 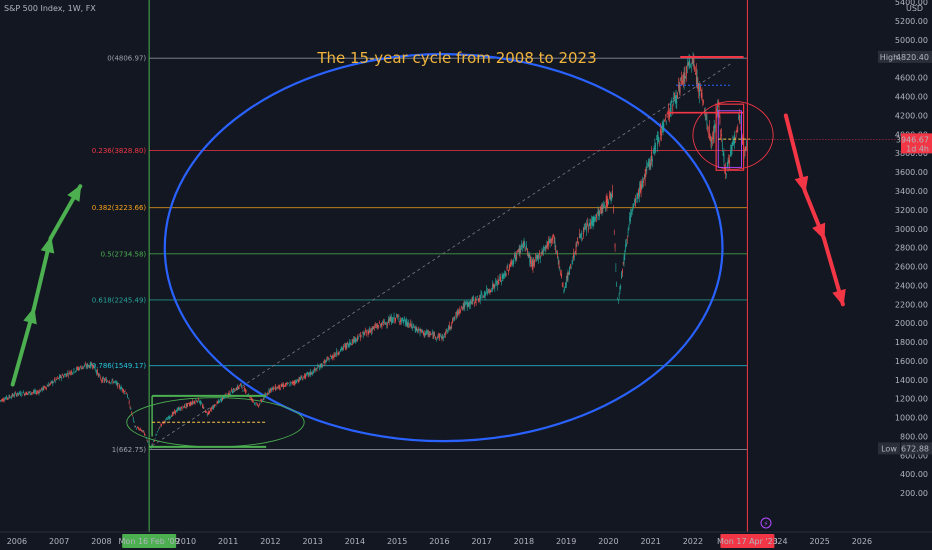 I want to click on top-range-box, so click(x=730, y=137).